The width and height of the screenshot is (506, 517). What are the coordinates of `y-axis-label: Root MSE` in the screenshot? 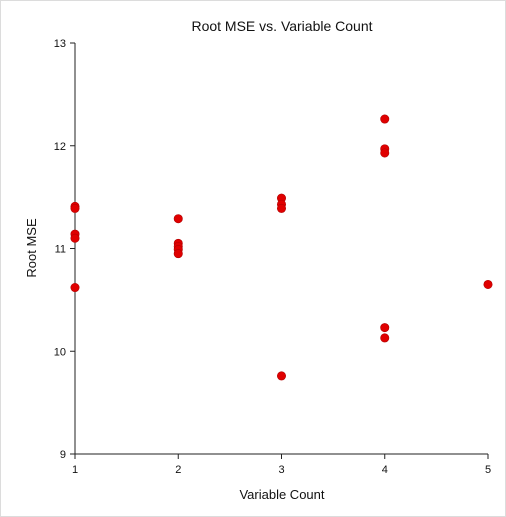 It's located at (31, 248).